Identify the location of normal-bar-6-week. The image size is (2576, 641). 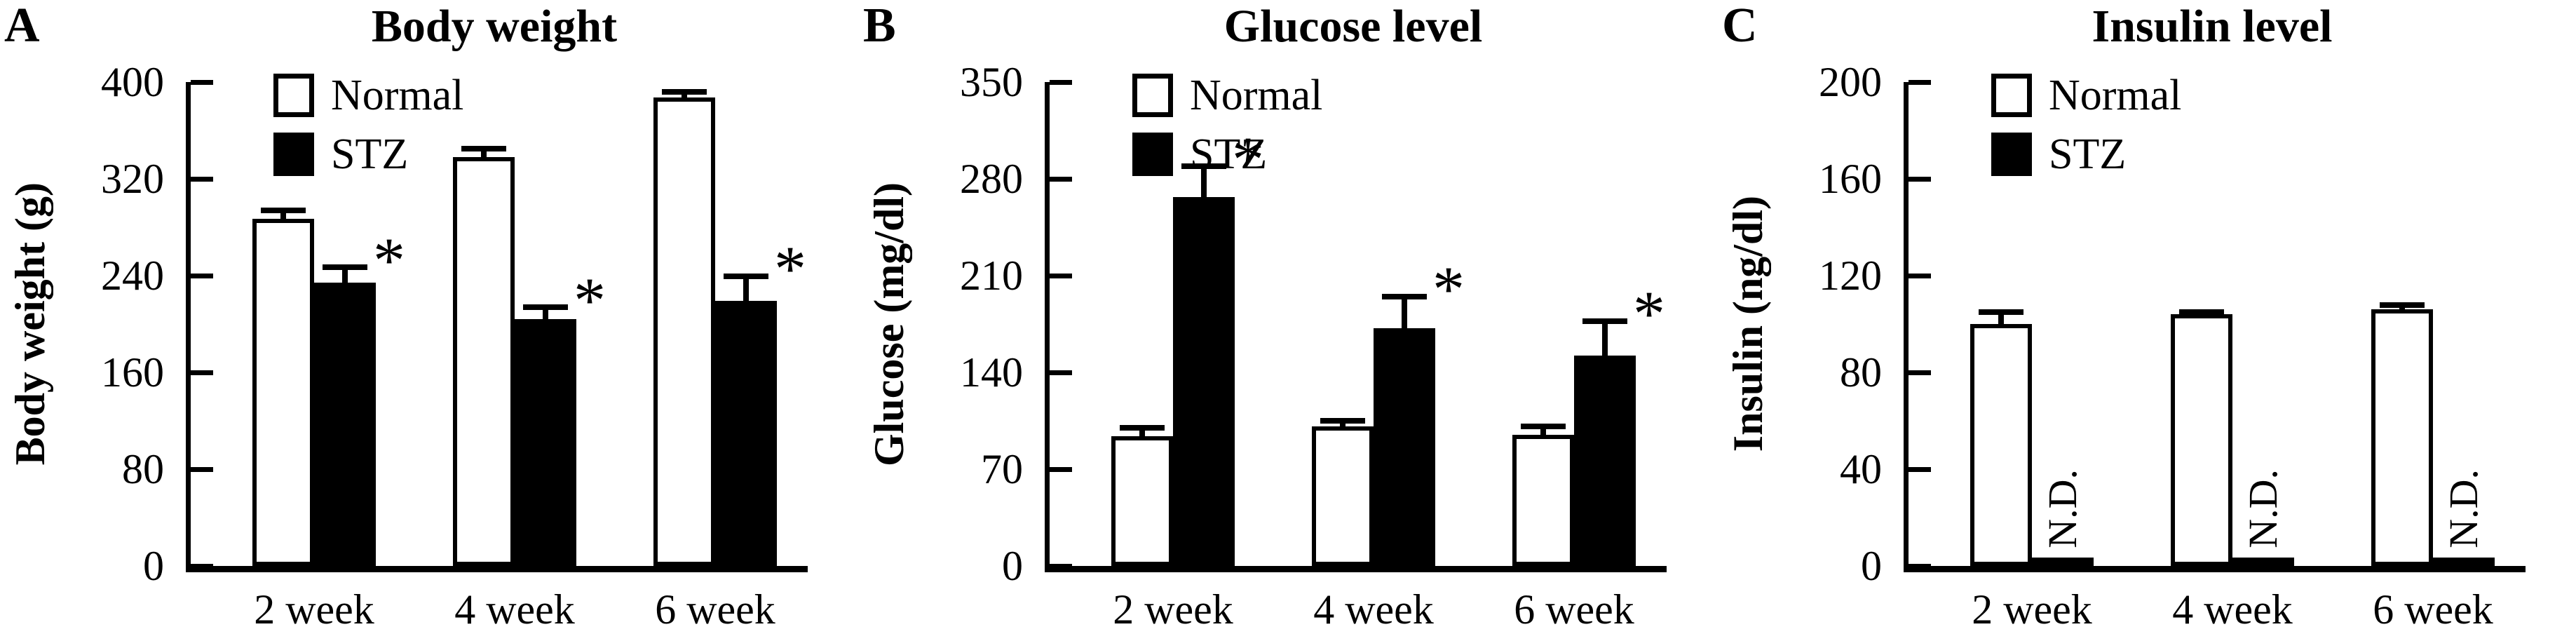
(684, 331).